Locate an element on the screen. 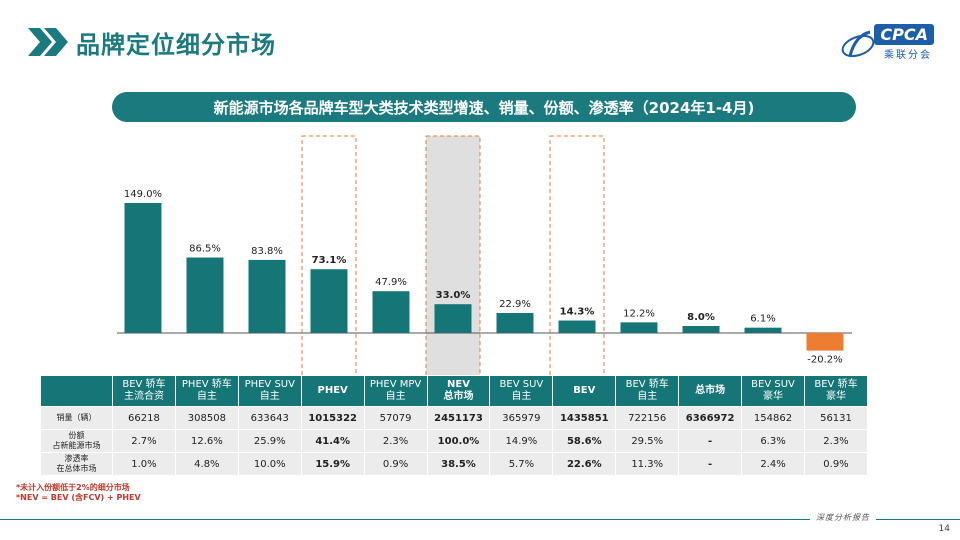  data-label: 22.9% is located at coordinates (515, 304).